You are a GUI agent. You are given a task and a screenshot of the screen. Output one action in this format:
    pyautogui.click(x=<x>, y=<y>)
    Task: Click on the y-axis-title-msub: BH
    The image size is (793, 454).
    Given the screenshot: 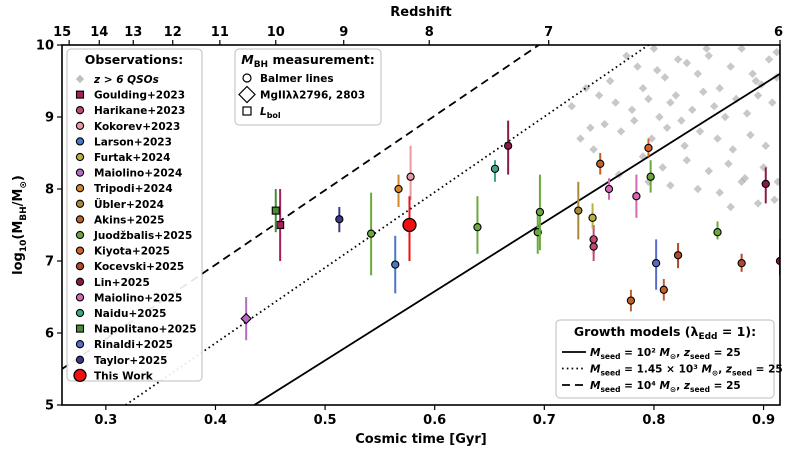 What is the action you would take?
    pyautogui.click(x=24, y=213)
    